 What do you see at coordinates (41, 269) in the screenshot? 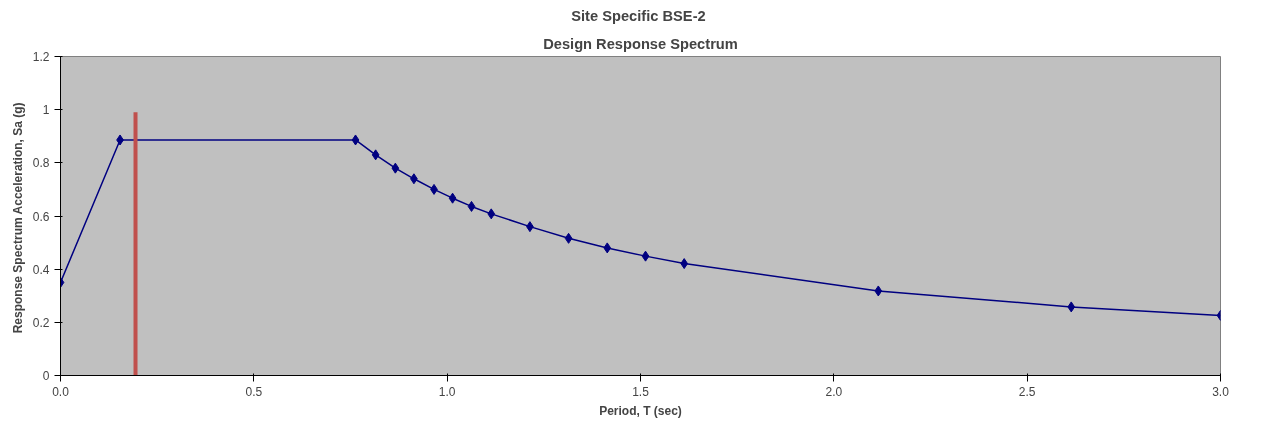
I see `y-tick-label: 0.4` at bounding box center [41, 269].